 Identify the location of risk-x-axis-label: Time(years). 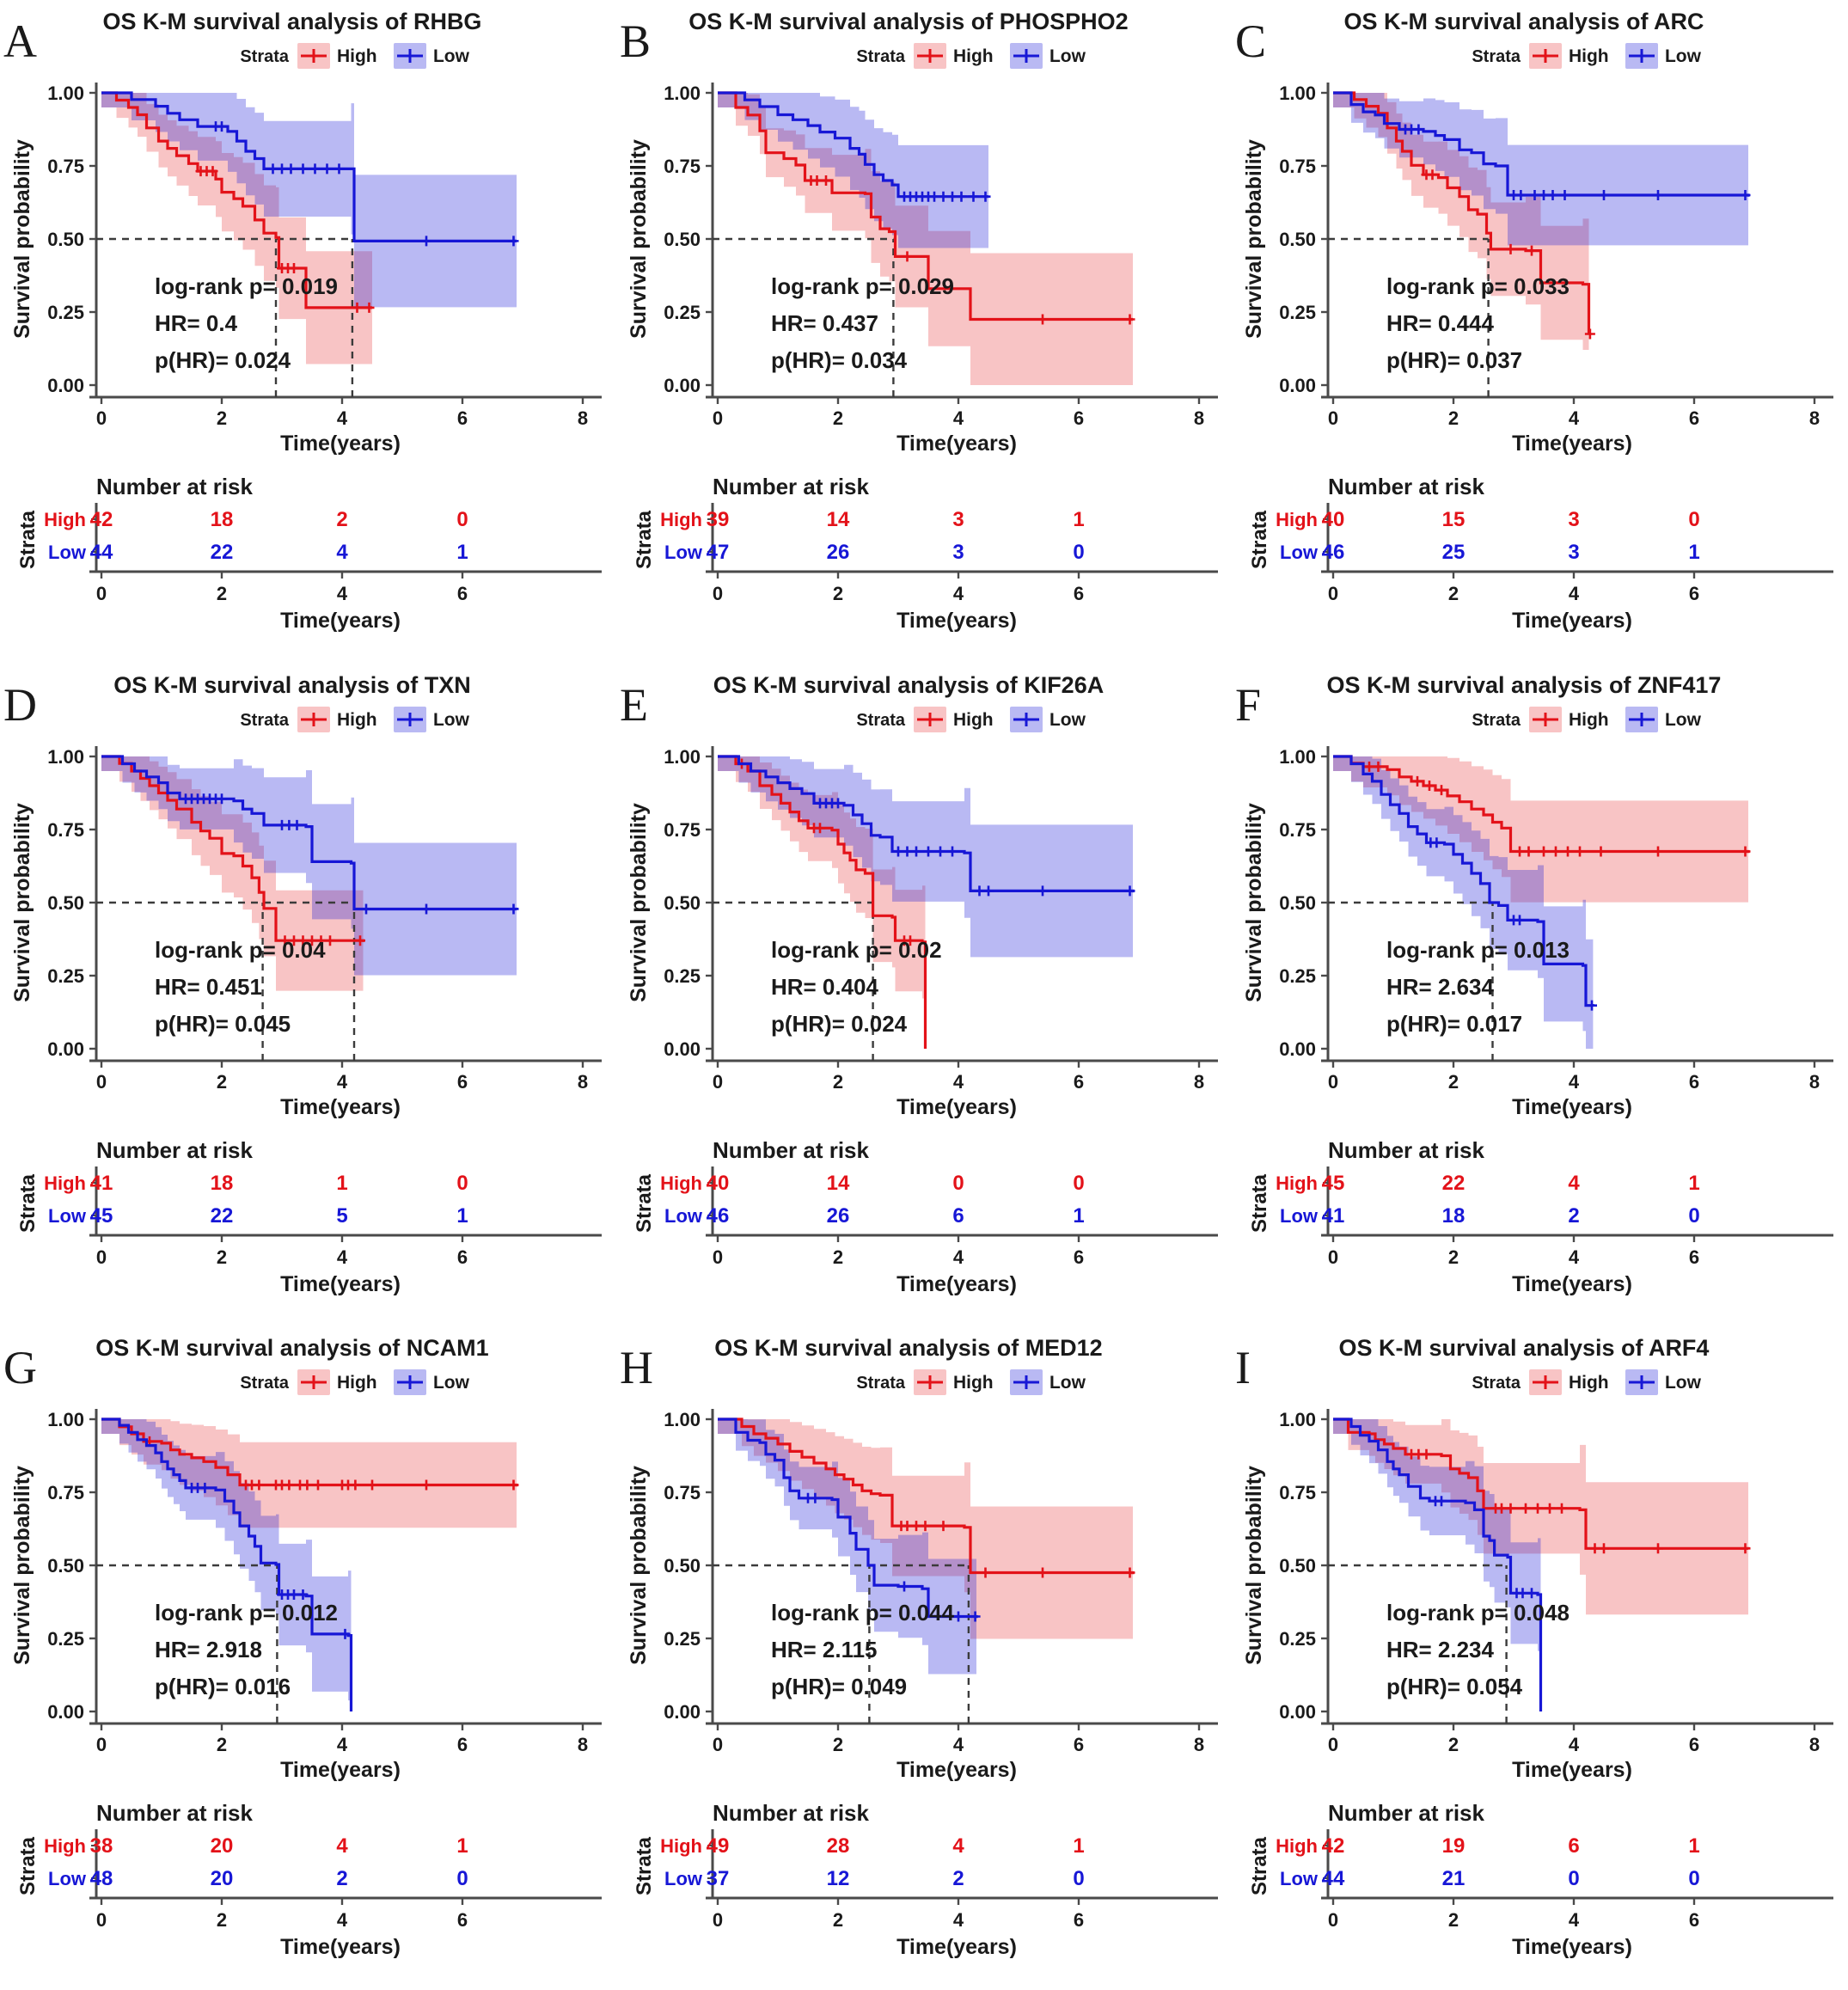
(957, 621).